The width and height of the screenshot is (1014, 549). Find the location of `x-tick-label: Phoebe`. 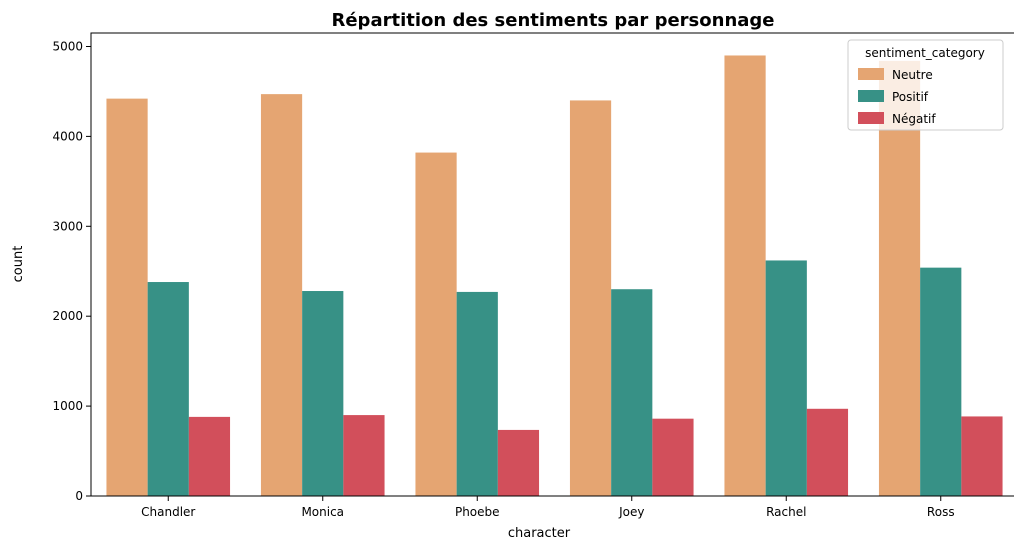

x-tick-label: Phoebe is located at coordinates (477, 512).